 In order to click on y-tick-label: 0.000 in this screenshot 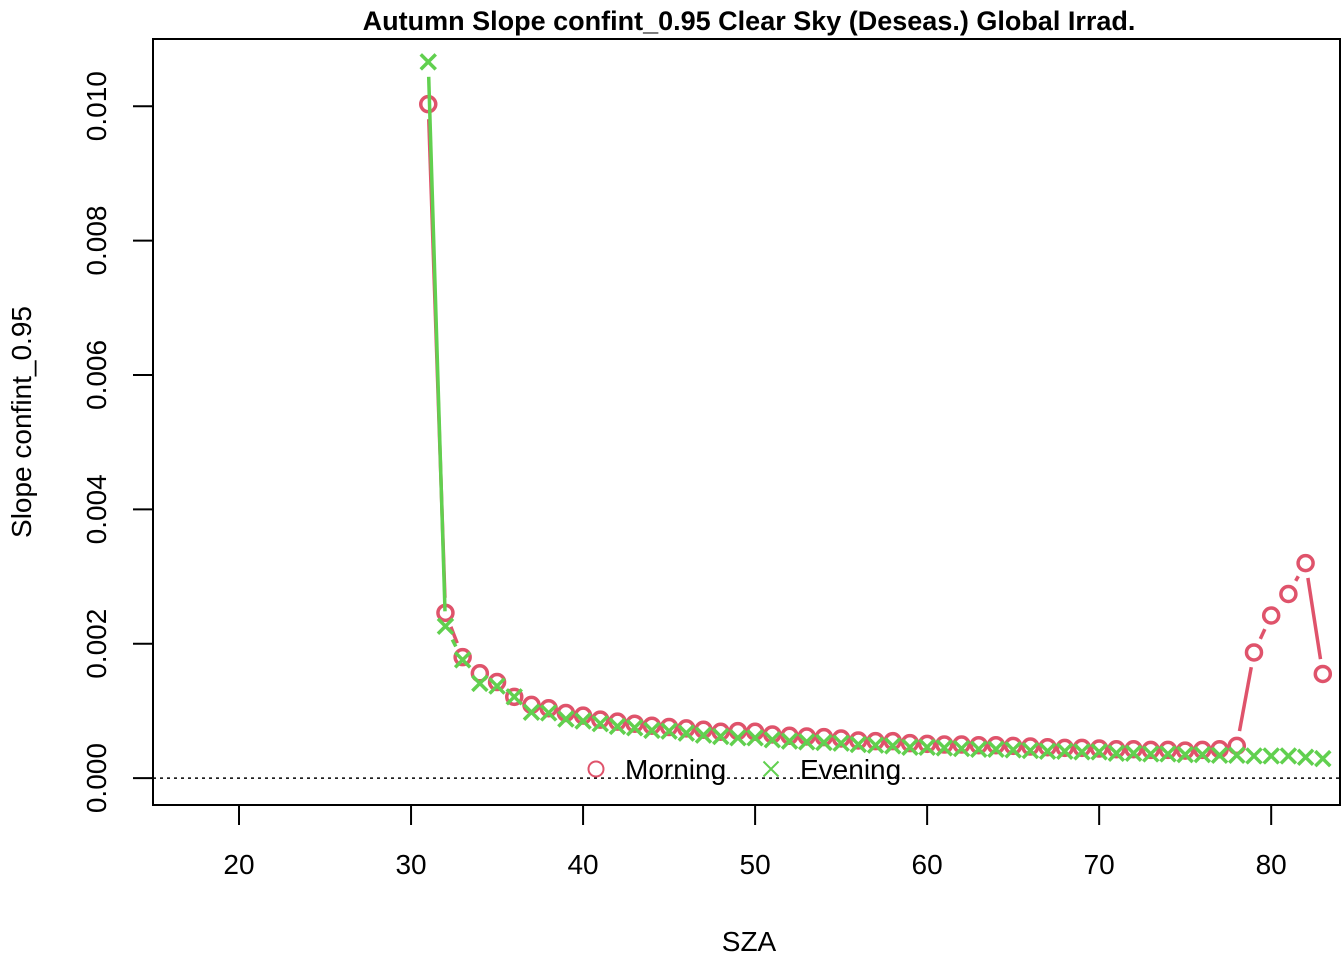, I will do `click(96, 778)`.